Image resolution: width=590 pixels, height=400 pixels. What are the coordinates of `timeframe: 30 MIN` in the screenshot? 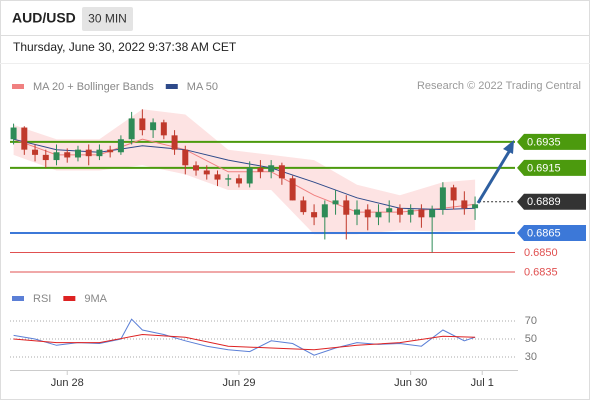 It's located at (107, 19).